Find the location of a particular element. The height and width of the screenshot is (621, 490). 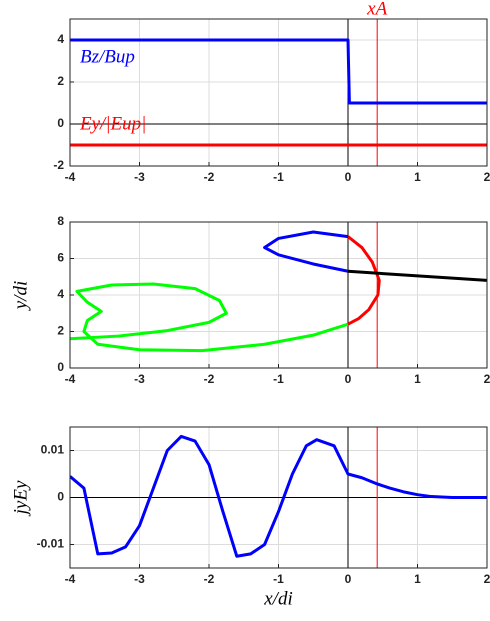

series-label: Bz/Bup is located at coordinates (107, 56).